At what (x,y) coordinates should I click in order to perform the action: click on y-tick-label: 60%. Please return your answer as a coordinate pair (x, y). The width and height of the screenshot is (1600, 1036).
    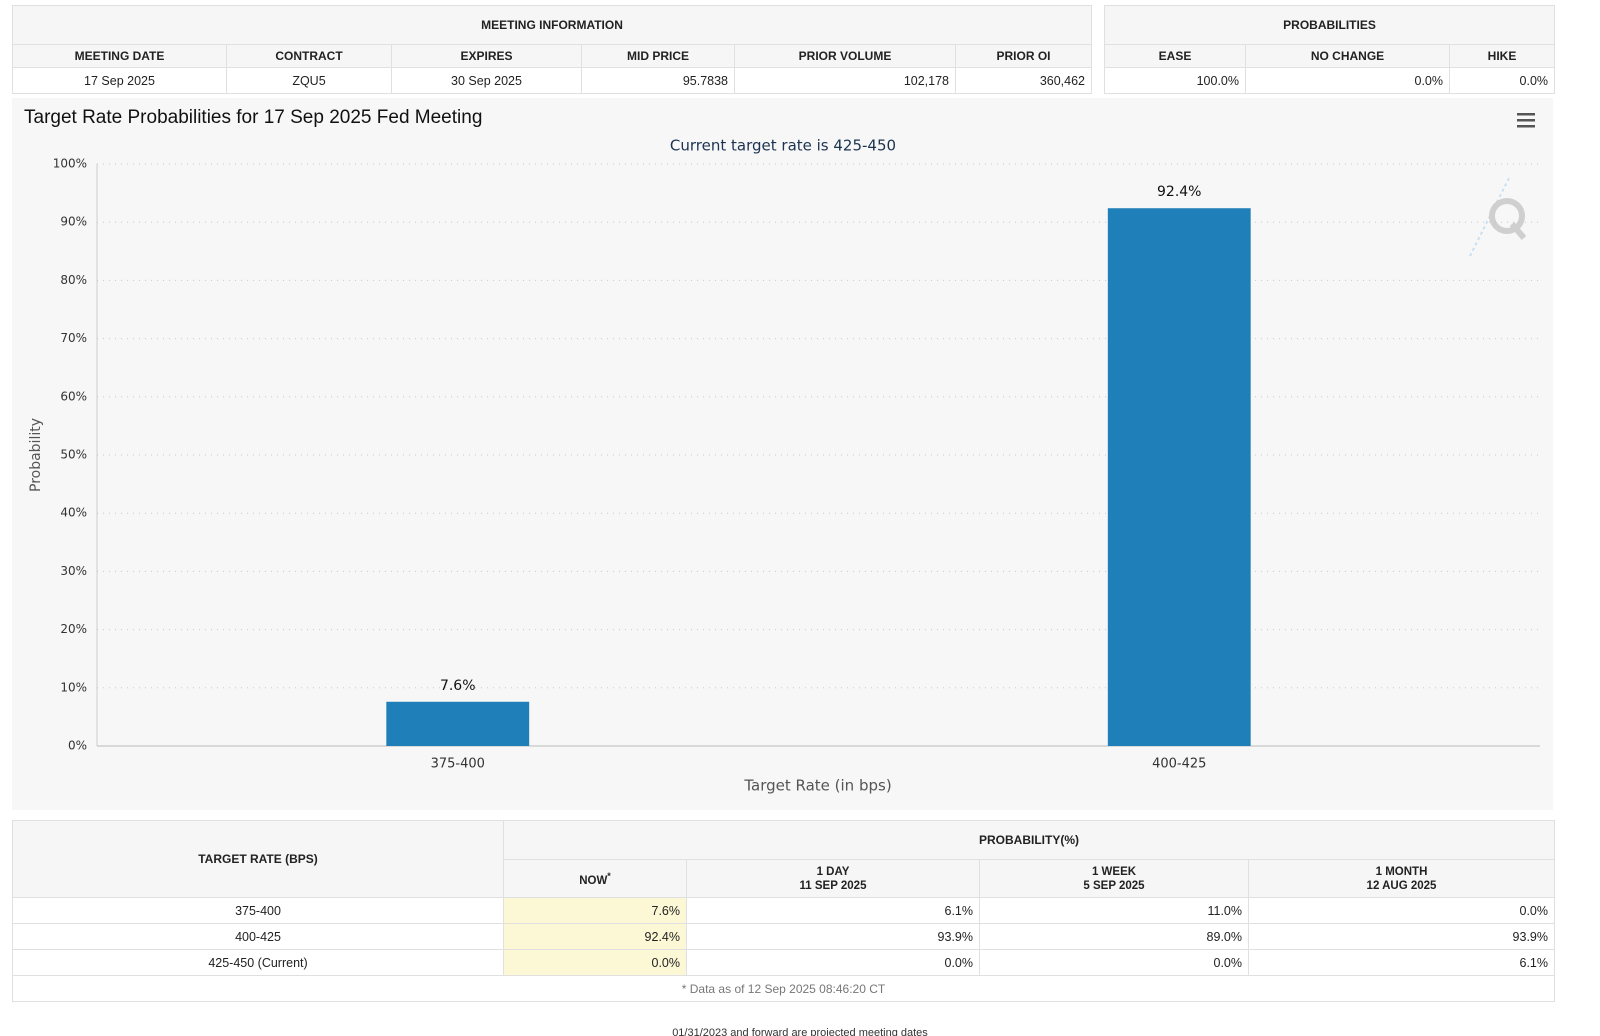
    Looking at the image, I should click on (73, 396).